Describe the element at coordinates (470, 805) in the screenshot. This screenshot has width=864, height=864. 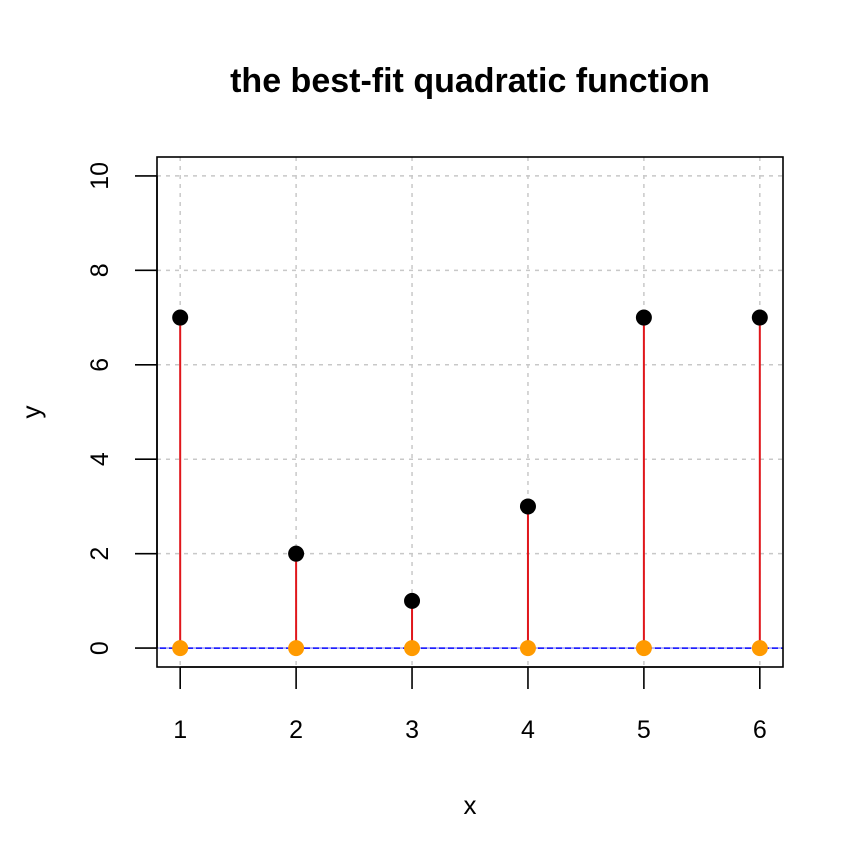
I see `x-axis-label: x` at that location.